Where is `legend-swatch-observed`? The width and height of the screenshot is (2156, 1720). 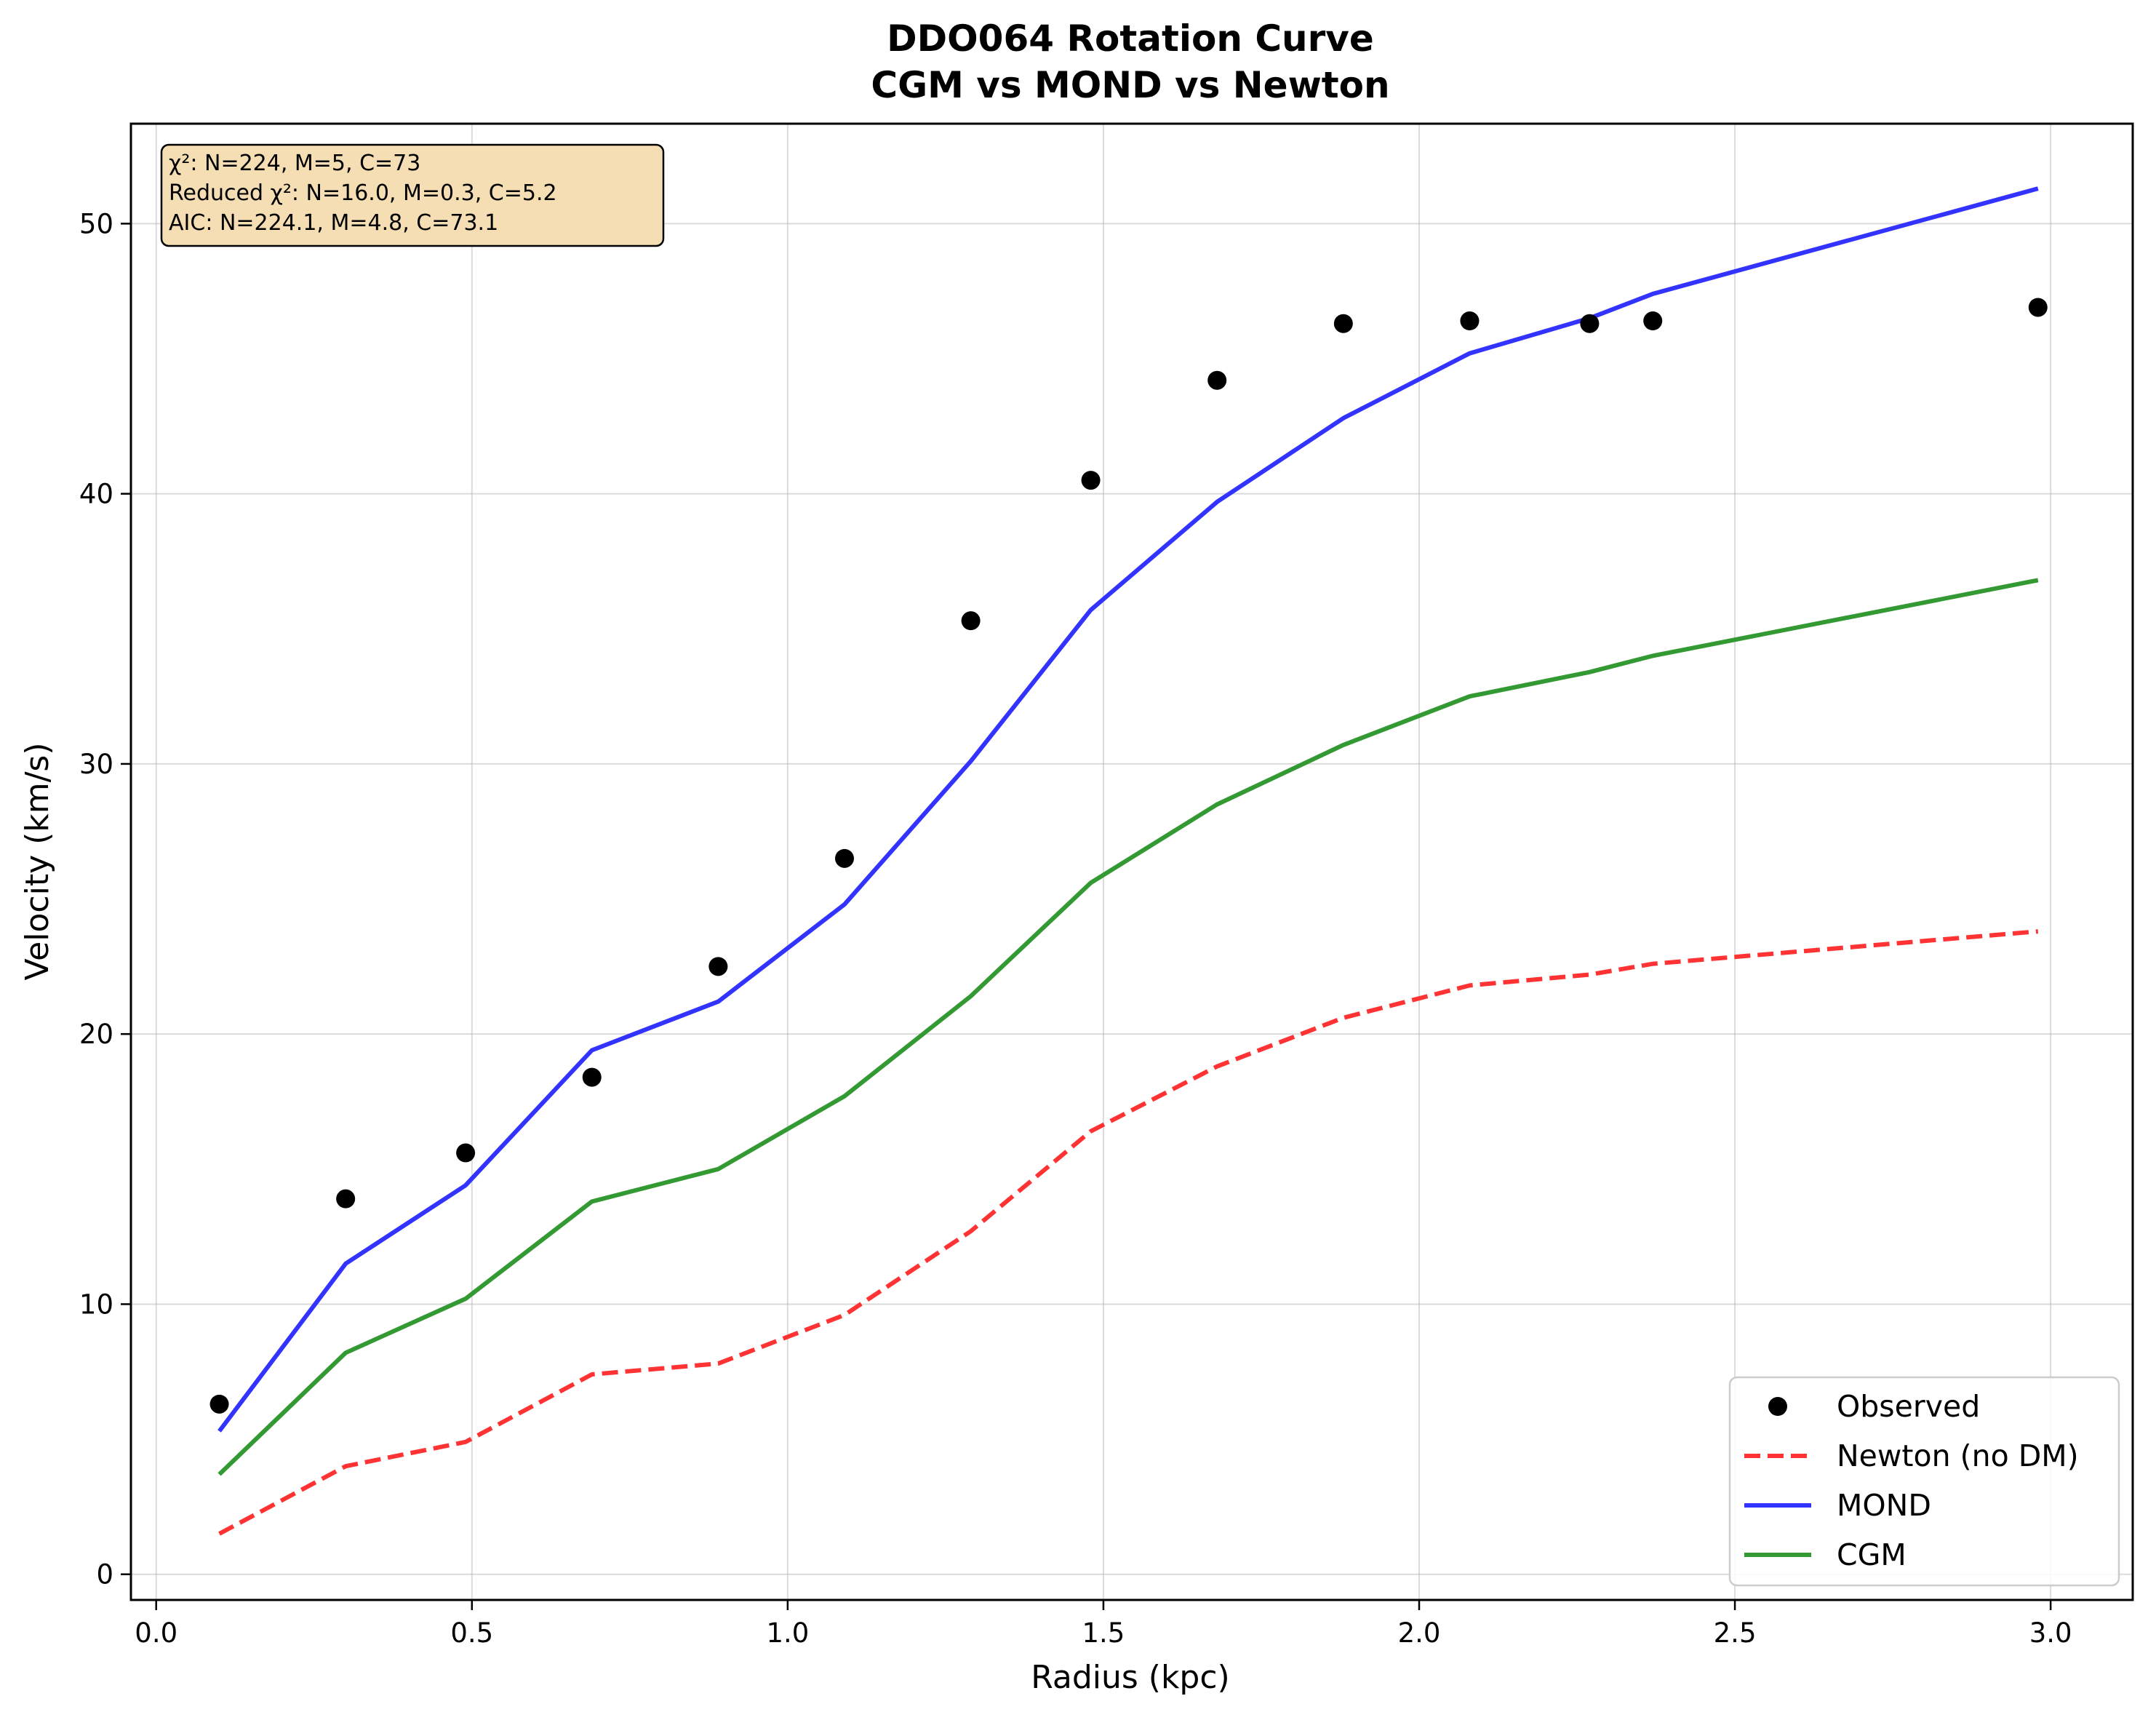 legend-swatch-observed is located at coordinates (1778, 1407).